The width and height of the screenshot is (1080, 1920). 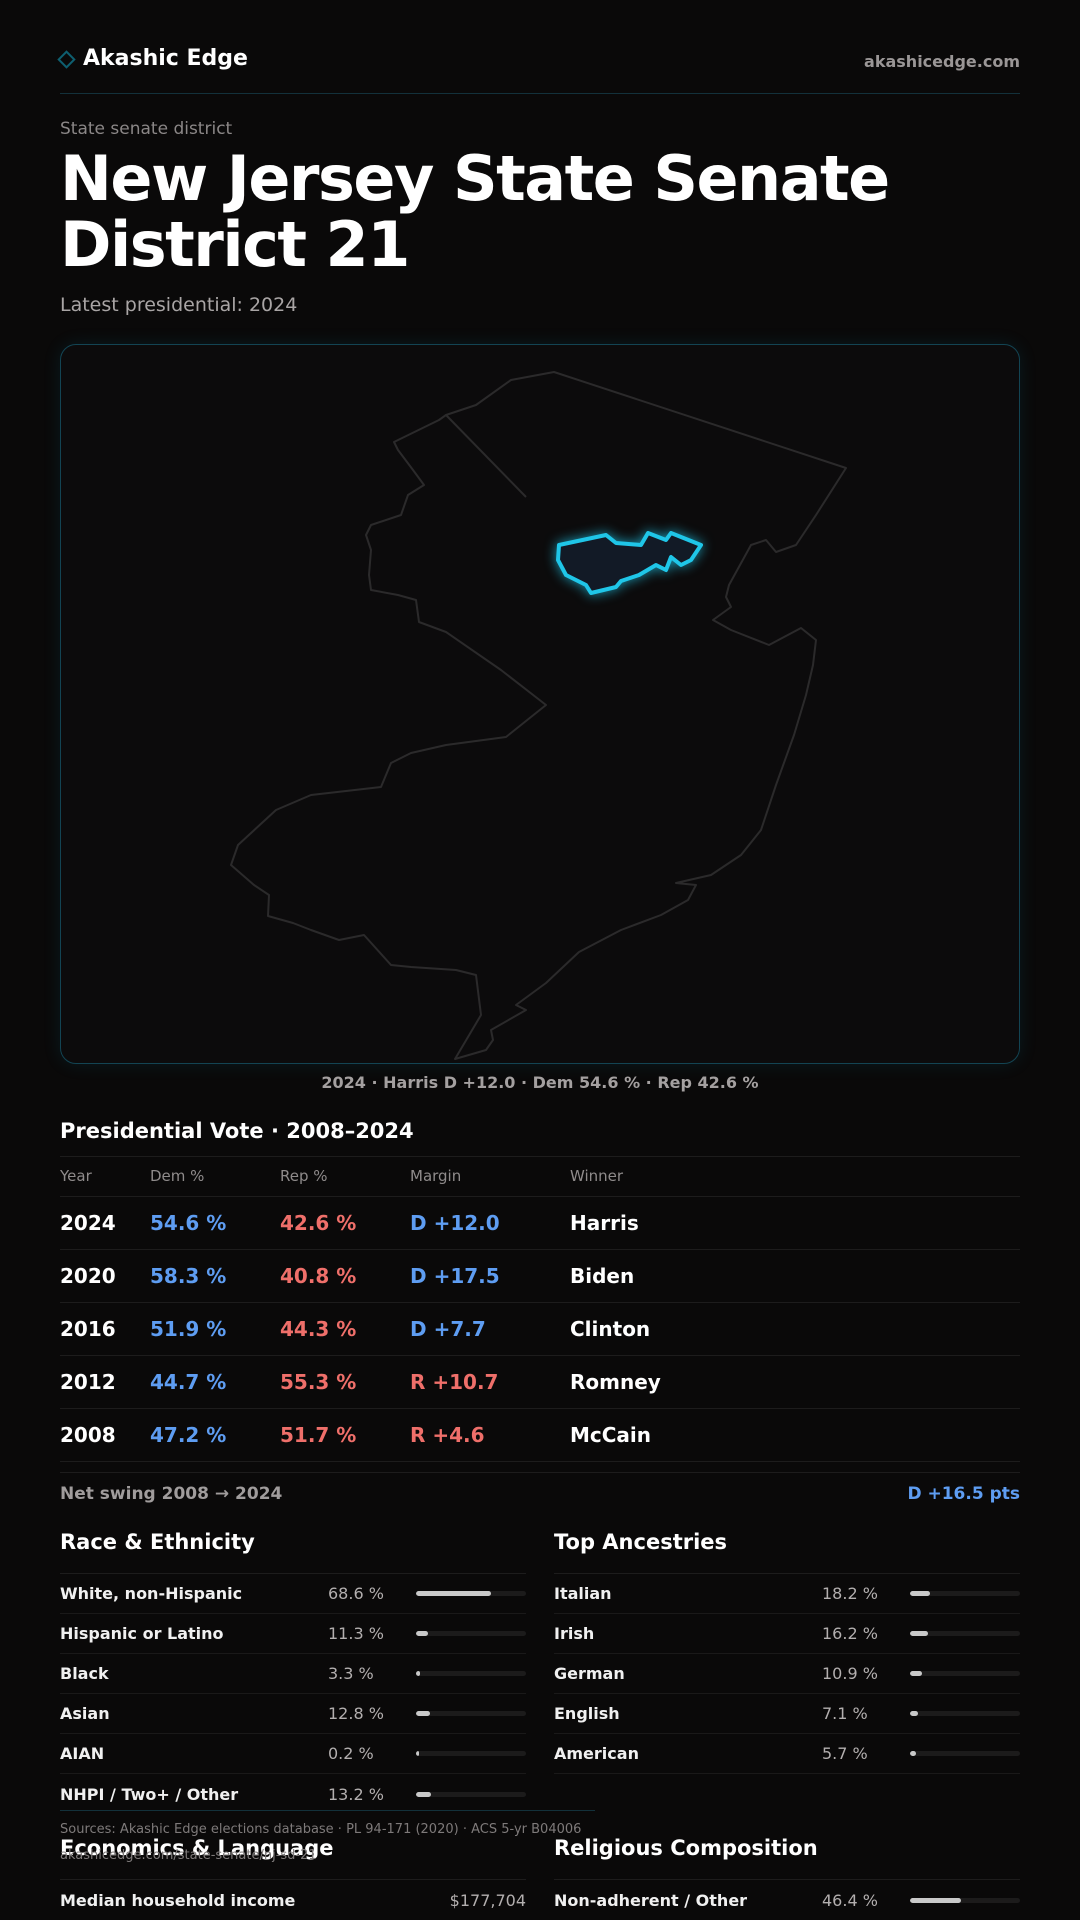 I want to click on economics-title: Economics & Language, so click(x=293, y=1858).